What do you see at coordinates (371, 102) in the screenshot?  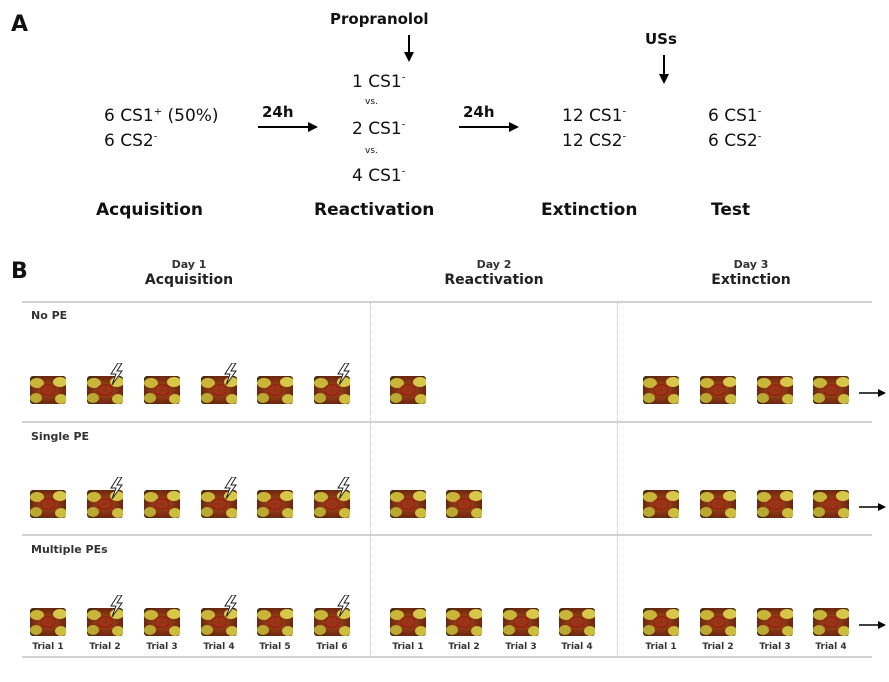 I see `reactivation-vs1: vs.` at bounding box center [371, 102].